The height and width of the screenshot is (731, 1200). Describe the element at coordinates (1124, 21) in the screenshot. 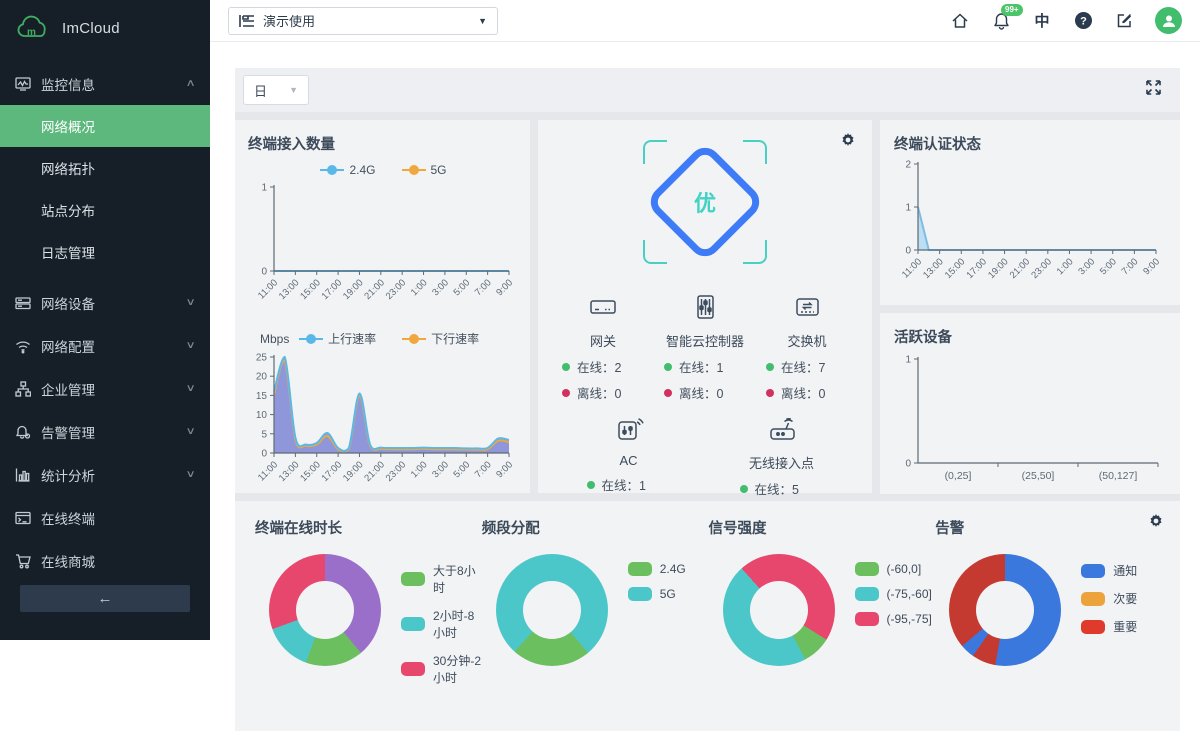

I see `feedback-edit-icon` at that location.